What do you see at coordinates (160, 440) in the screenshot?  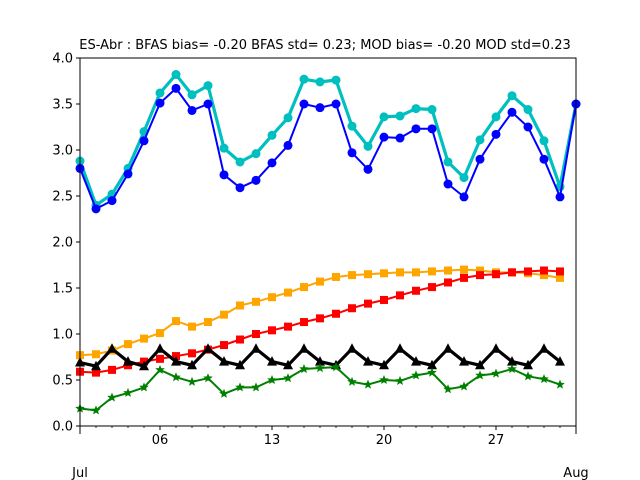 I see `x-tick-label: 06` at bounding box center [160, 440].